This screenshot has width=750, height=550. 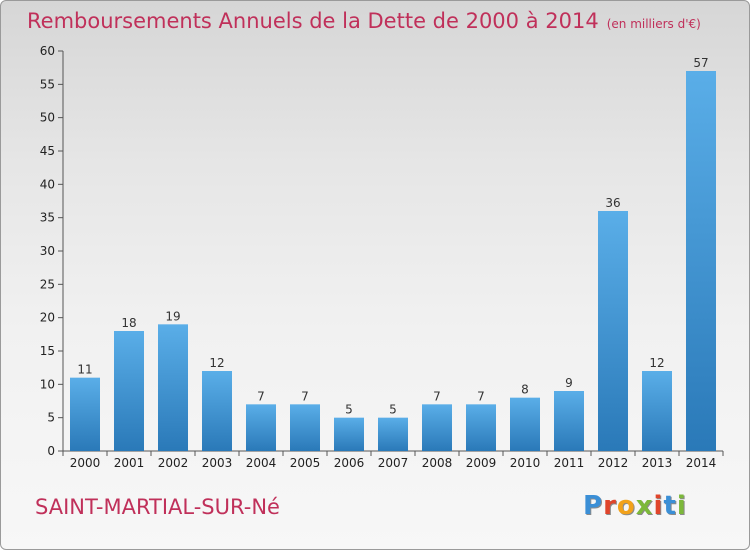 What do you see at coordinates (653, 24) in the screenshot?
I see `chart-subtitle: (en milliers d'€)` at bounding box center [653, 24].